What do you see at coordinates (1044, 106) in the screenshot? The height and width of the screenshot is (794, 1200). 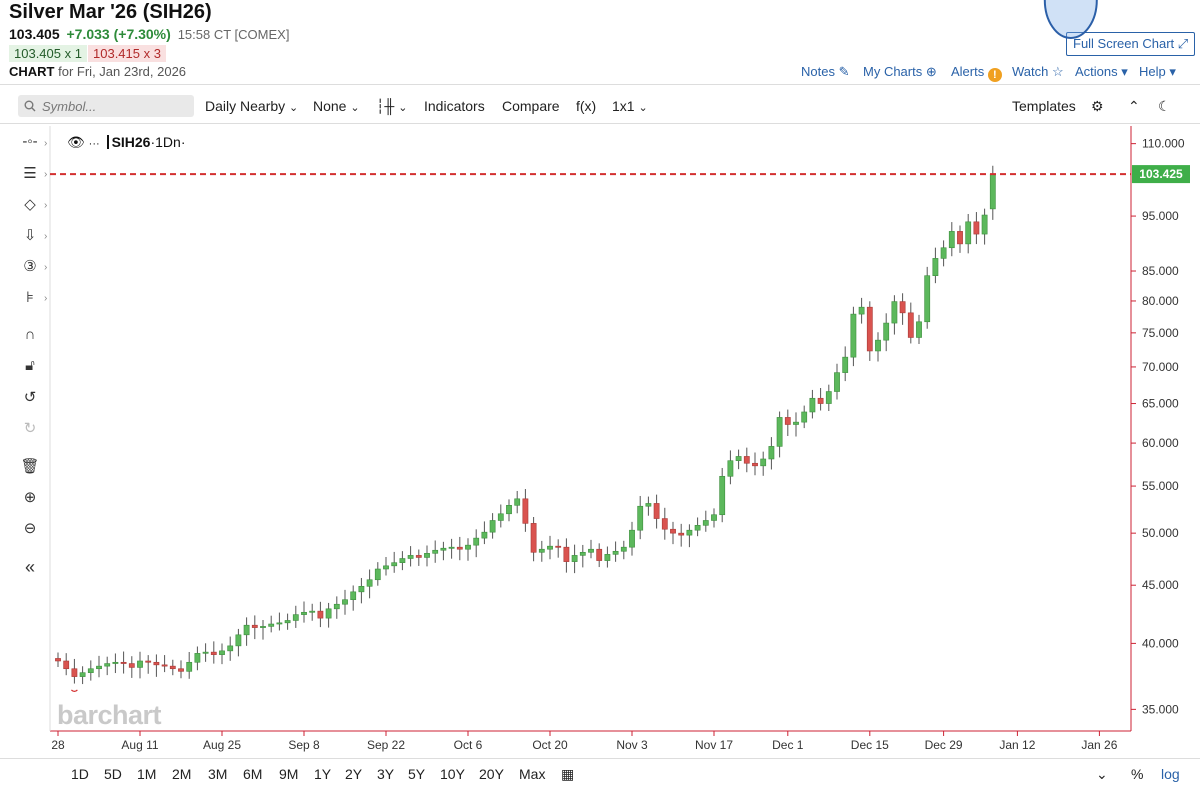 I see `templates-button: Templates` at bounding box center [1044, 106].